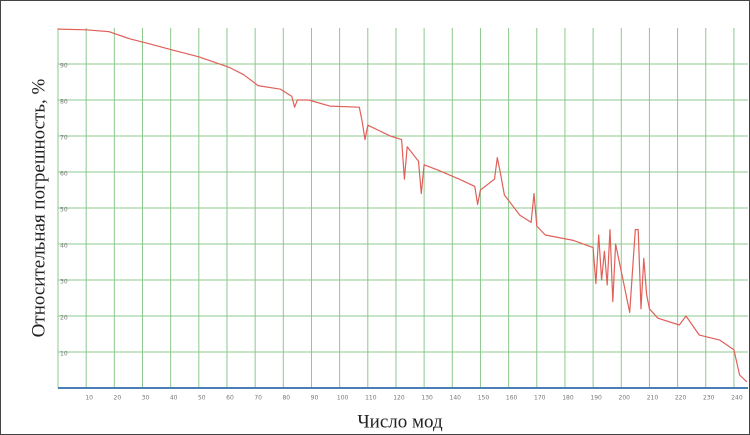 This screenshot has width=750, height=435. I want to click on x-tick-label: 60, so click(230, 398).